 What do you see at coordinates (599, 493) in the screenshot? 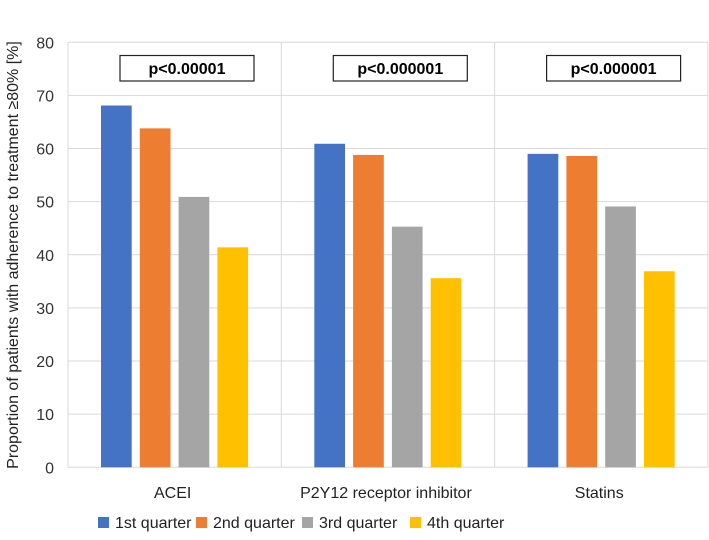
I see `x-tick-label: Statins` at bounding box center [599, 493].